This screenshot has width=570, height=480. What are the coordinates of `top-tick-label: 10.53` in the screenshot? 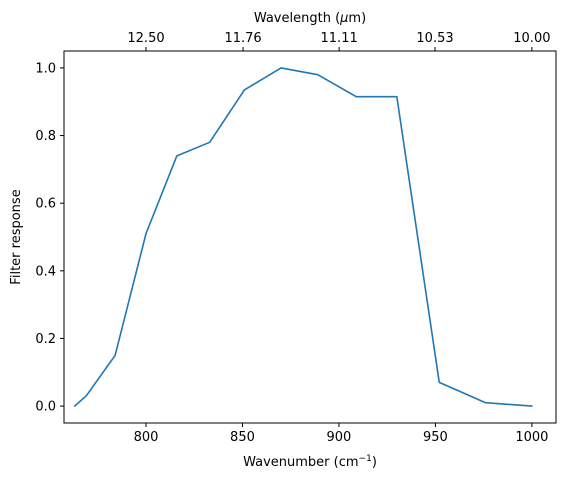 It's located at (434, 38).